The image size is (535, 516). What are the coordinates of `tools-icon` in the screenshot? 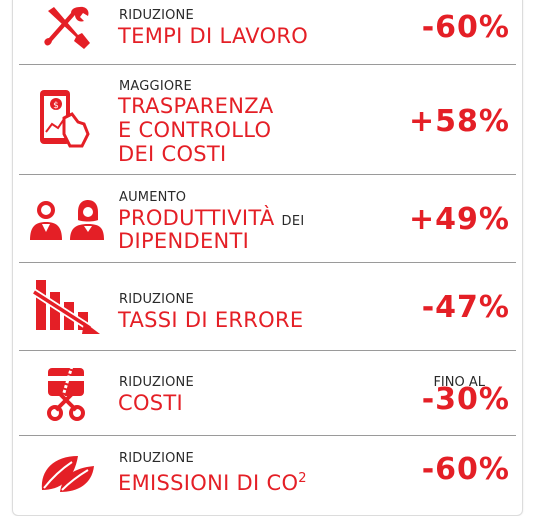 It's located at (67, 28).